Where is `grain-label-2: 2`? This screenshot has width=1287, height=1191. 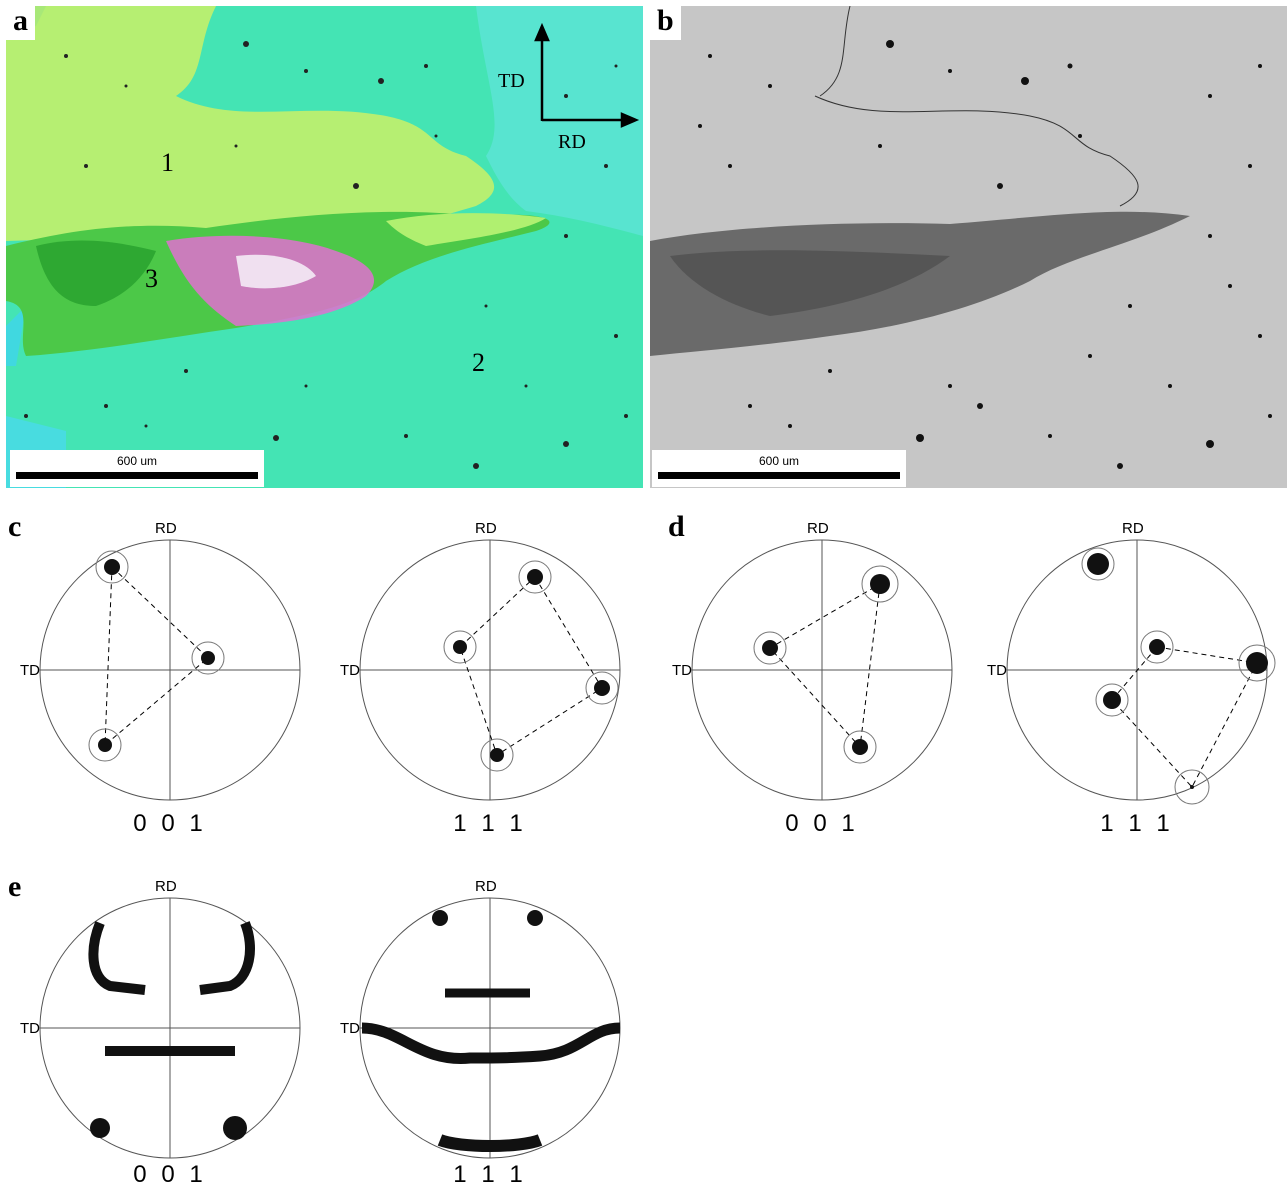 grain-label-2: 2 is located at coordinates (478, 362).